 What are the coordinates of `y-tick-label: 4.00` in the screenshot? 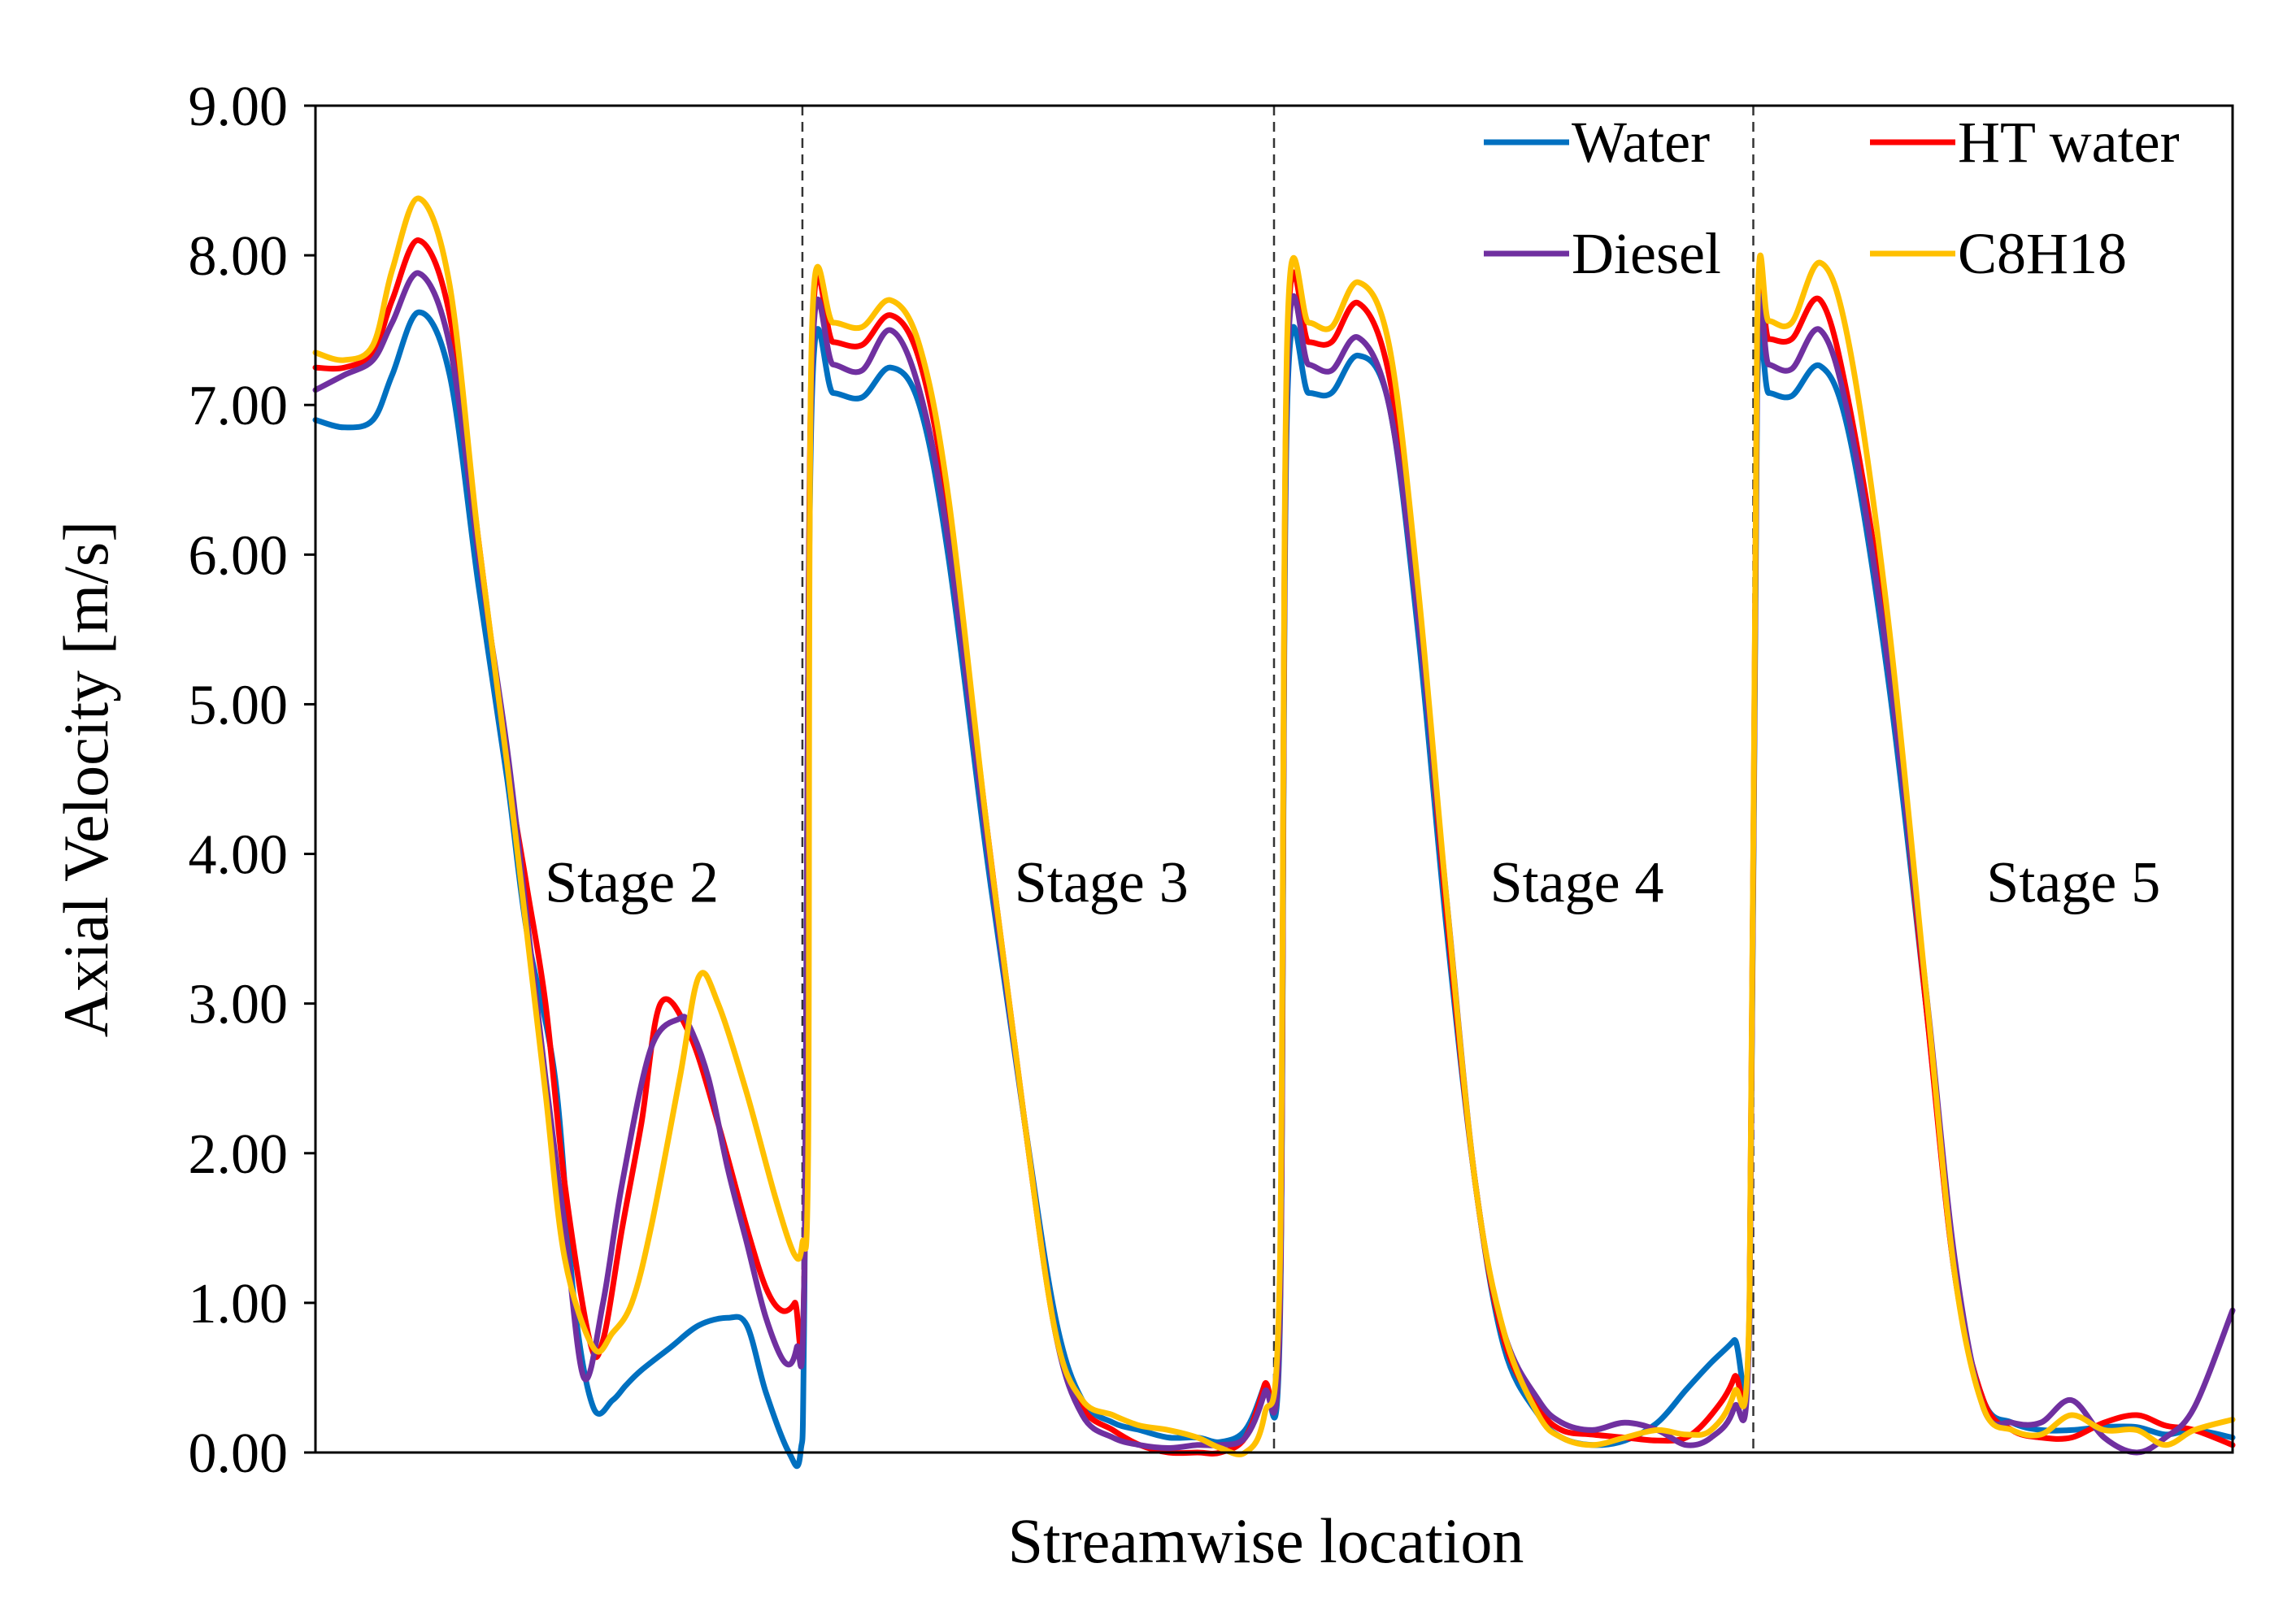 It's located at (239, 855).